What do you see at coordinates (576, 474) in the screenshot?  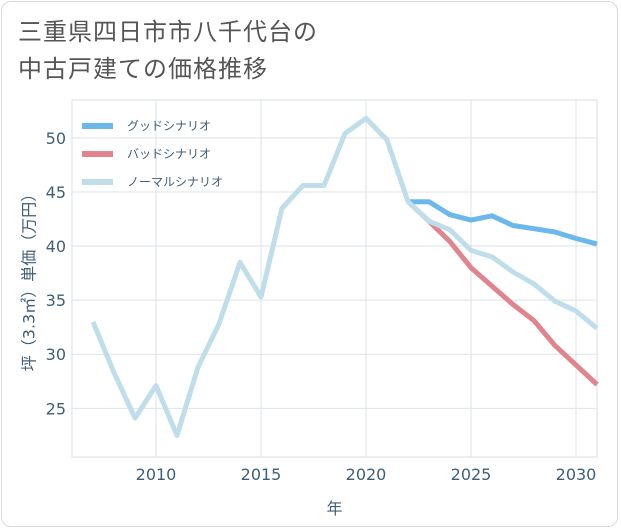 I see `x-tick-label: 2030` at bounding box center [576, 474].